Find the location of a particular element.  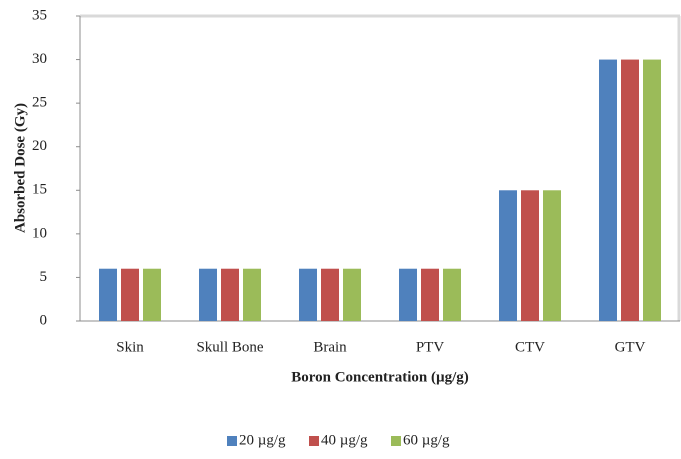

x-tick-label: GTV is located at coordinates (630, 347).